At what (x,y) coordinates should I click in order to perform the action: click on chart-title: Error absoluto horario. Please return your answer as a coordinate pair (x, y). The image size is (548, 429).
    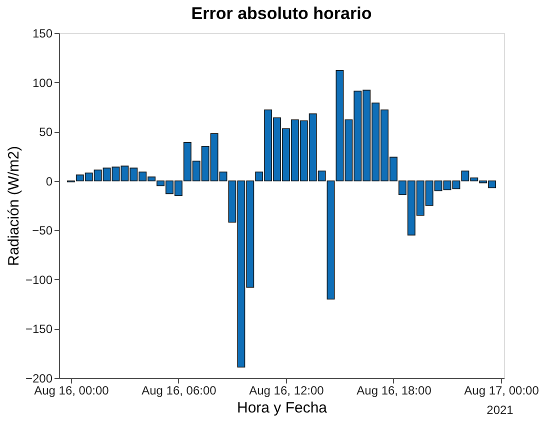
    Looking at the image, I should click on (281, 13).